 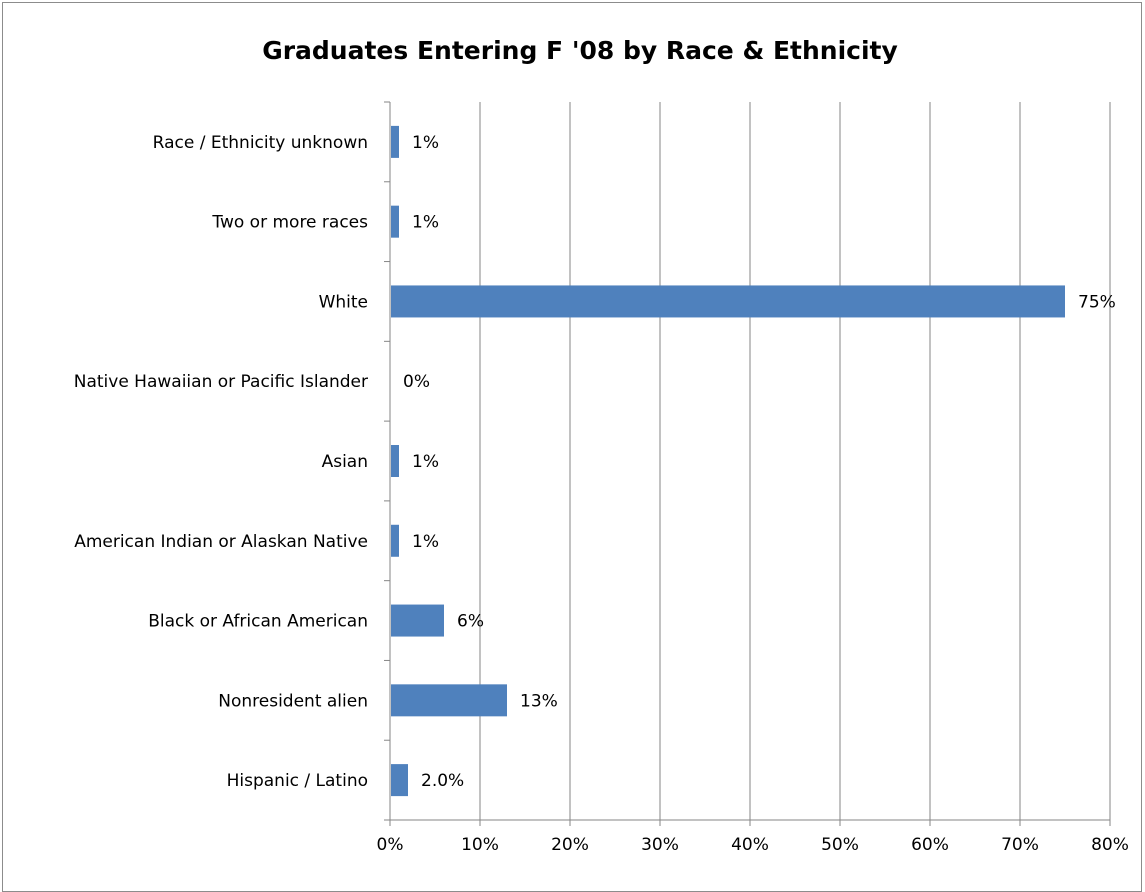 What do you see at coordinates (750, 845) in the screenshot?
I see `x-tick-label: 40%` at bounding box center [750, 845].